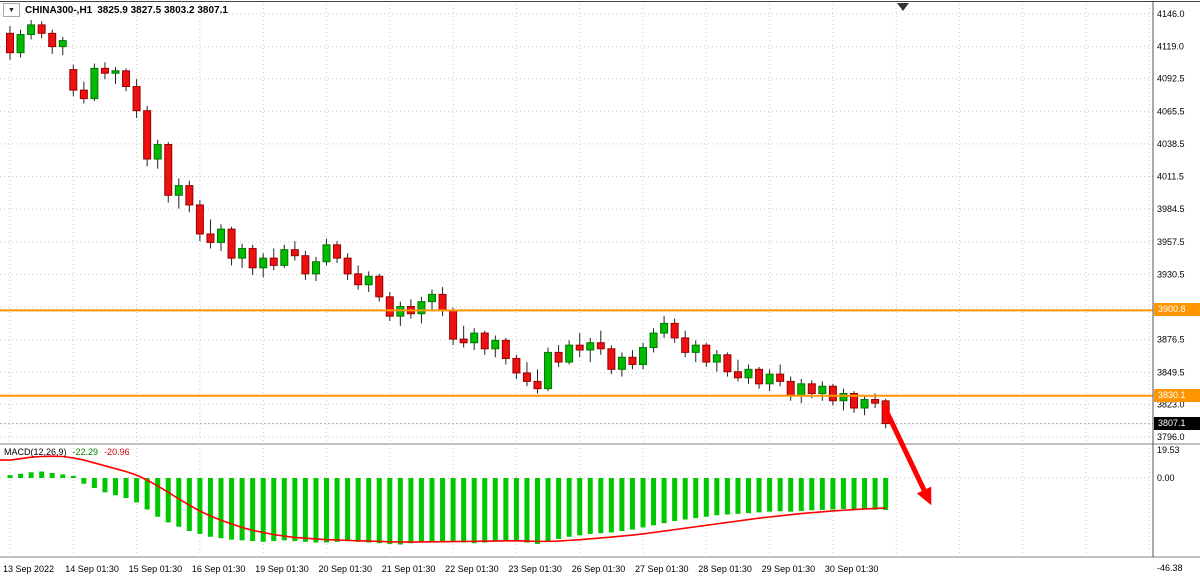 This screenshot has height=580, width=1200. I want to click on date-label: 23 Sep 01:30, so click(535, 569).